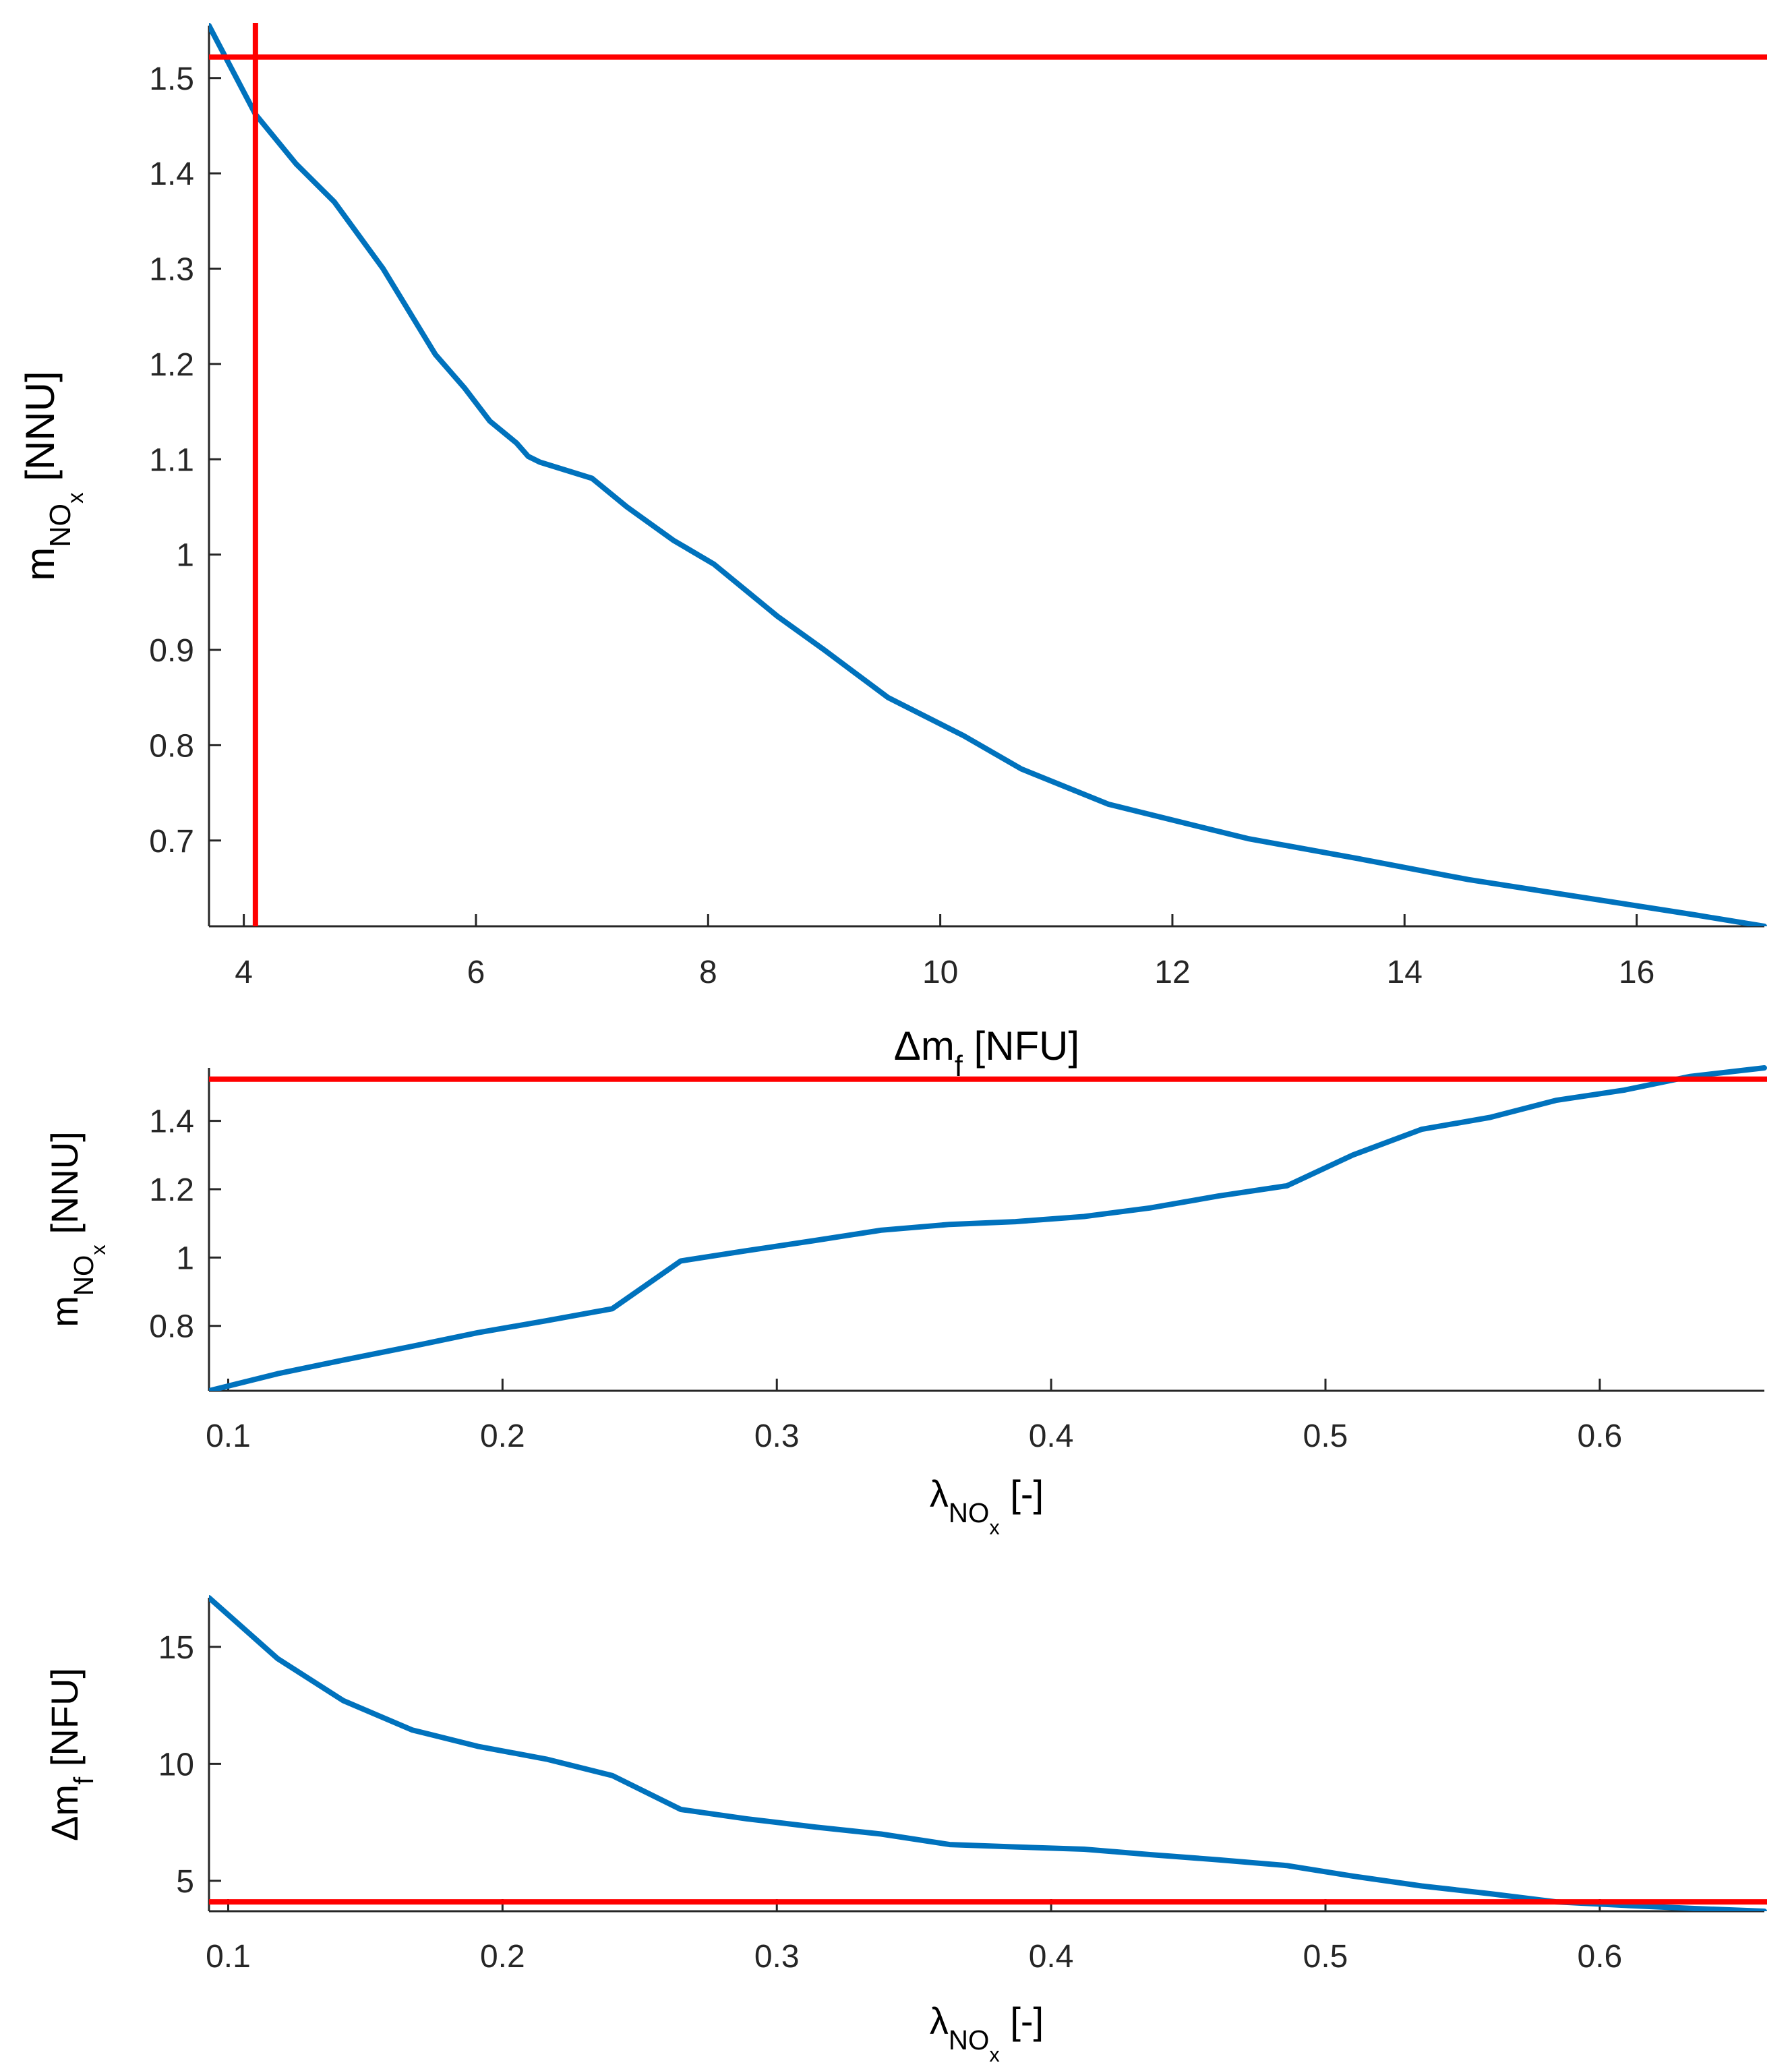 Image resolution: width=1792 pixels, height=2071 pixels. Describe the element at coordinates (940, 972) in the screenshot. I see `x-tick-label: 10` at that location.